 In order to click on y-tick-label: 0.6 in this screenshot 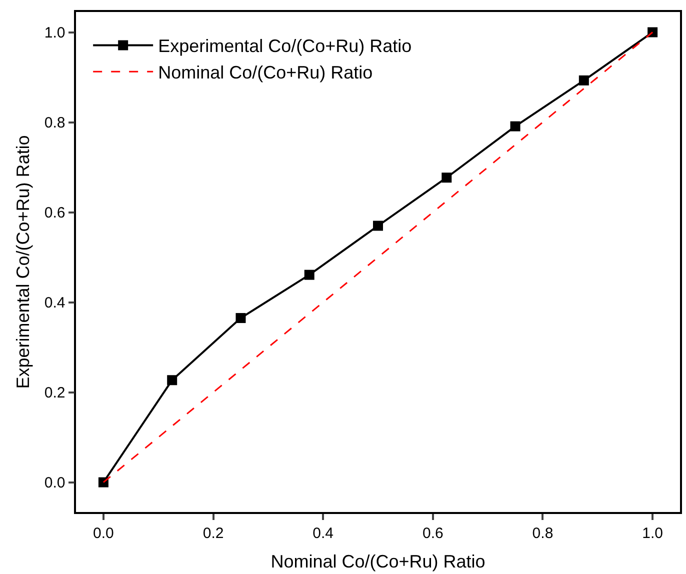, I will do `click(55, 213)`.